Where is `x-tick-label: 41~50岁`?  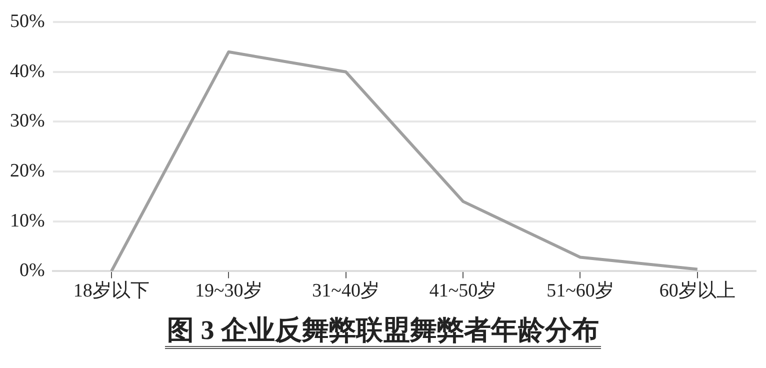 x-tick-label: 41~50岁 is located at coordinates (463, 291).